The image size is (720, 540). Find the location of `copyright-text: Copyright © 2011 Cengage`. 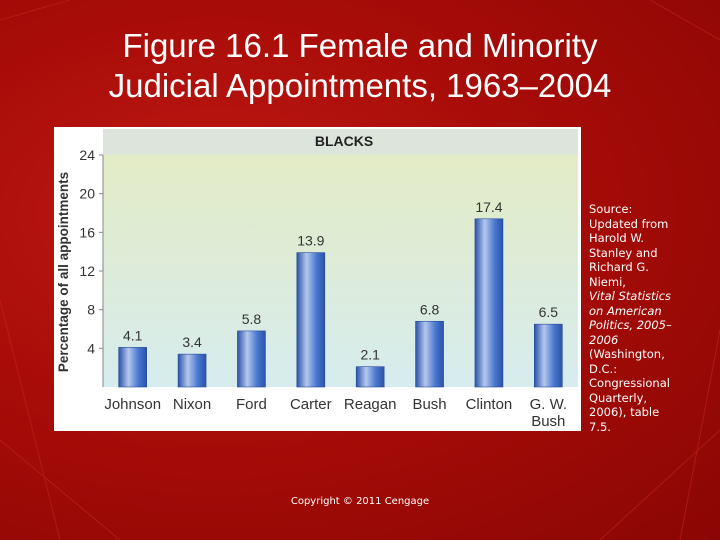

copyright-text: Copyright © 2011 Cengage is located at coordinates (360, 501).